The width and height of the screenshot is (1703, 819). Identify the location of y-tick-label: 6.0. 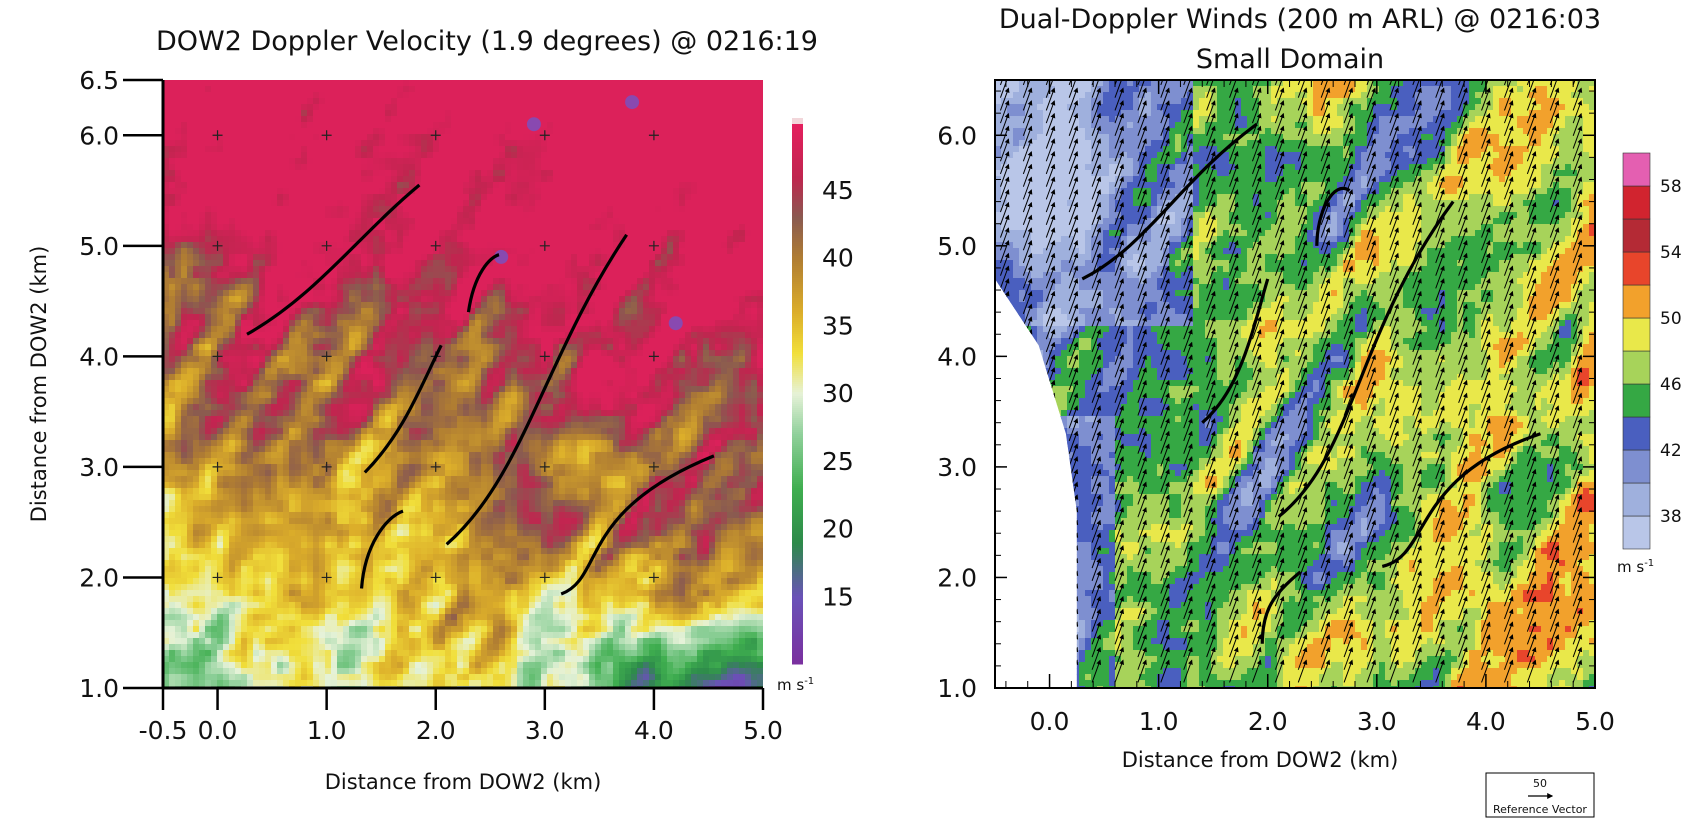
(99, 135).